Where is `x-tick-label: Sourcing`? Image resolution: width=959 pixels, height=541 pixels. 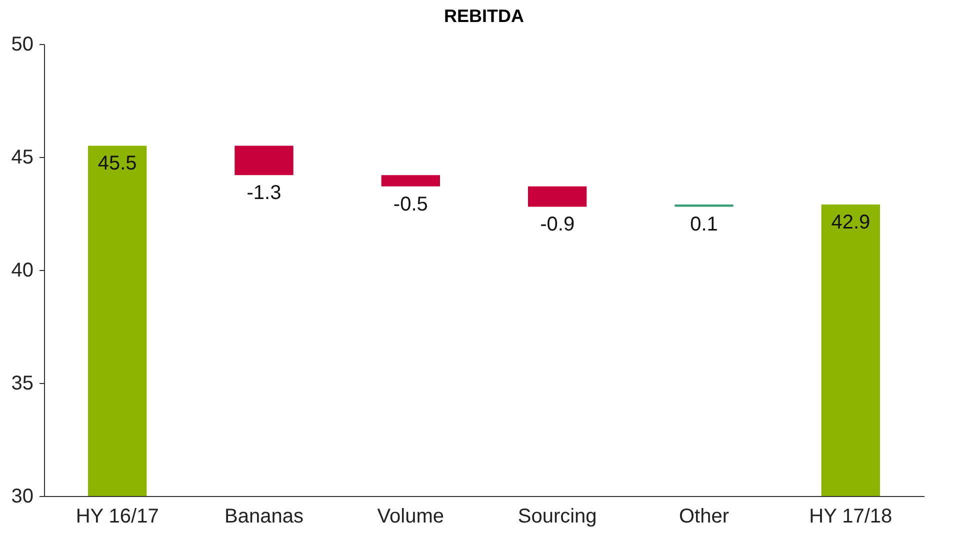
x-tick-label: Sourcing is located at coordinates (557, 517).